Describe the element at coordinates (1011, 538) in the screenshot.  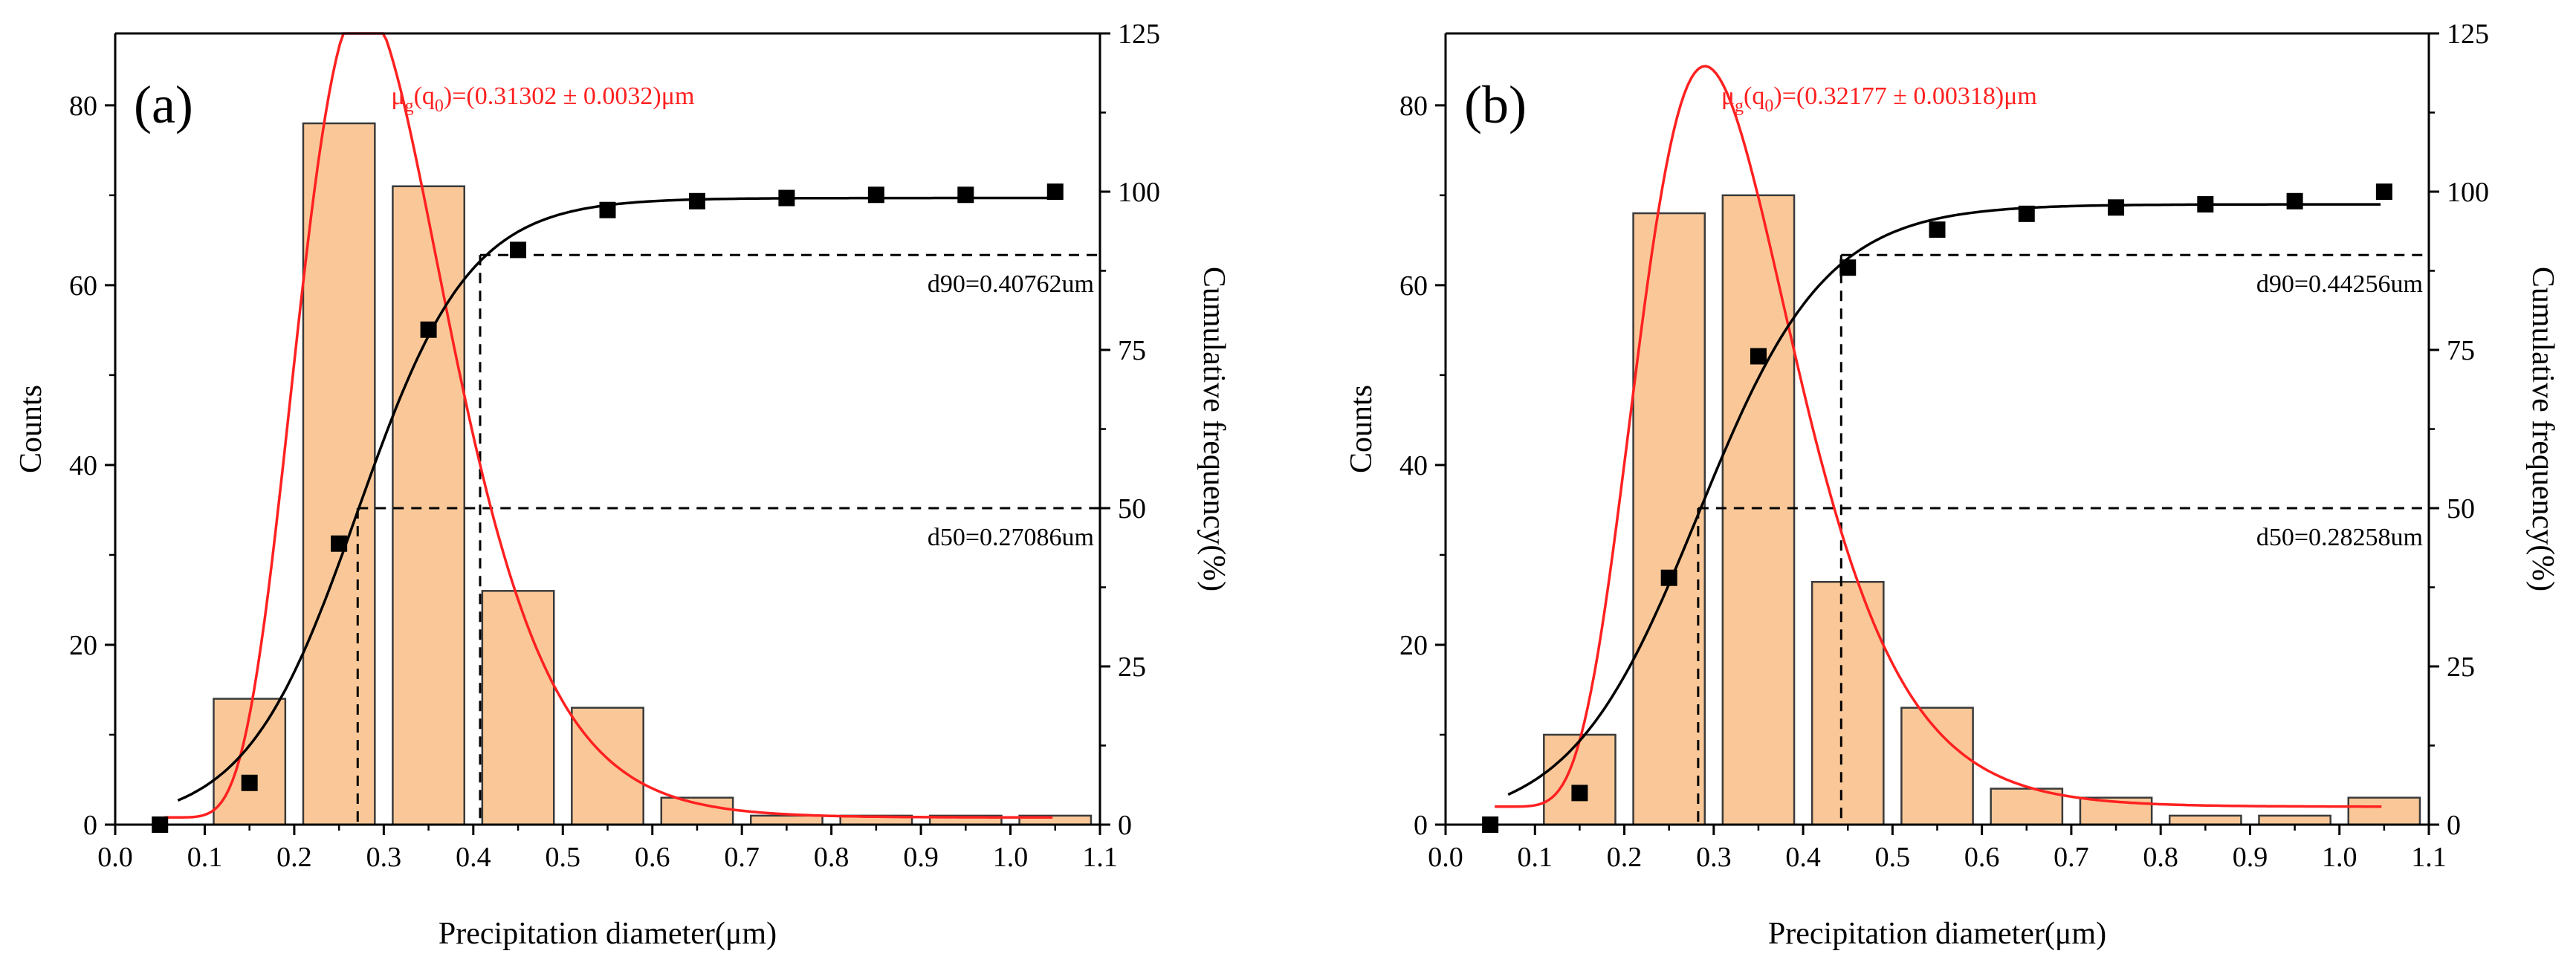
I see `d50-label: d50=0.27086um` at that location.